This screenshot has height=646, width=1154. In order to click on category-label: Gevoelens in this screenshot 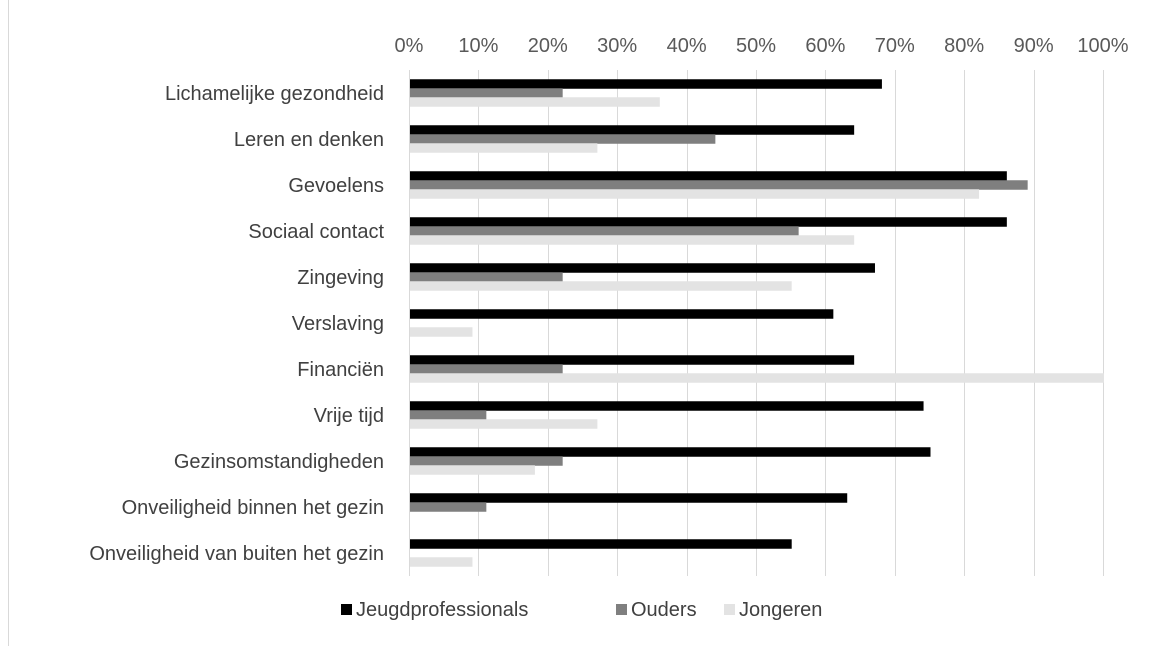, I will do `click(336, 186)`.